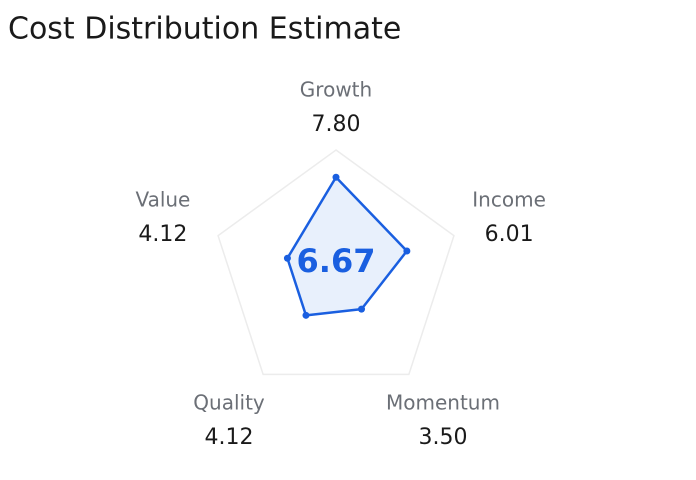 Image resolution: width=696 pixels, height=480 pixels. Describe the element at coordinates (336, 124) in the screenshot. I see `value-label: 7.80` at that location.